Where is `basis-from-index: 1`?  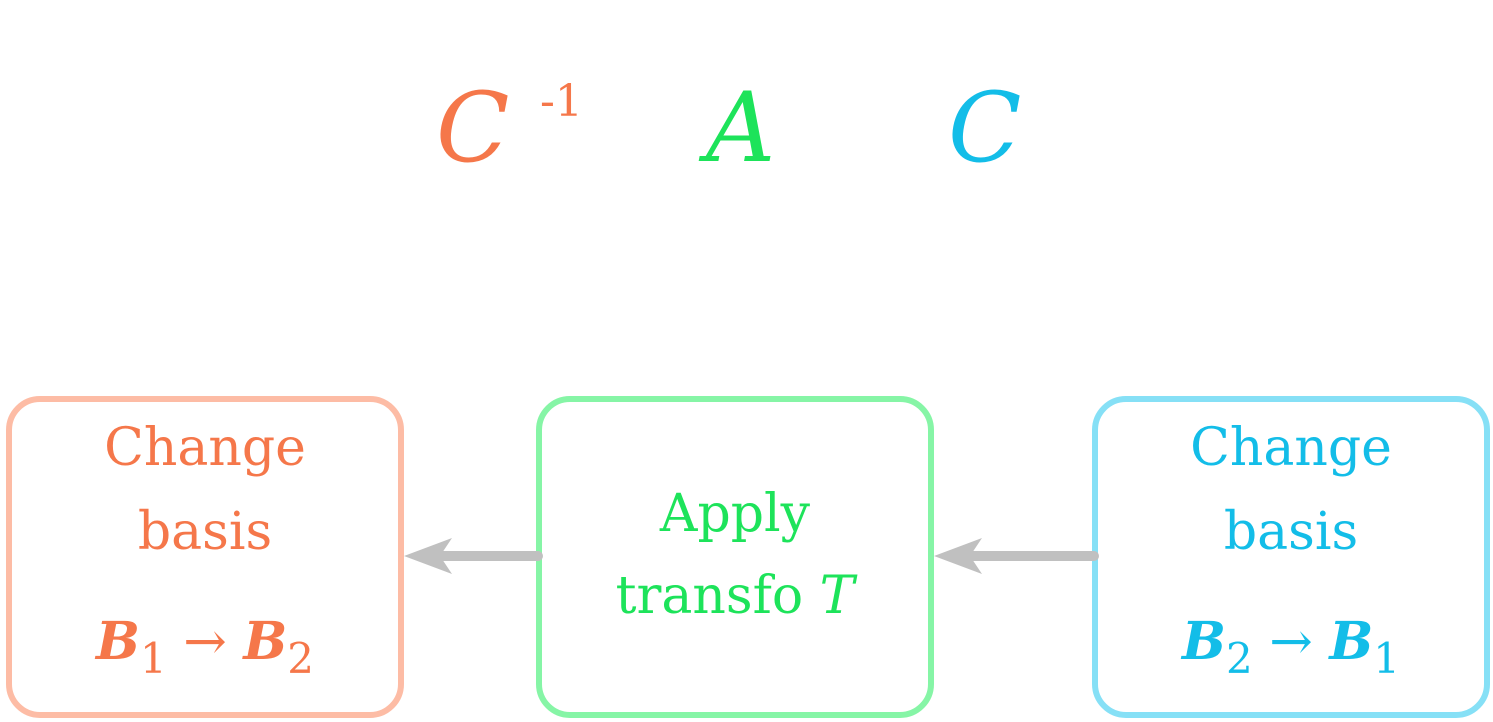 basis-from-index: 1 is located at coordinates (153, 658).